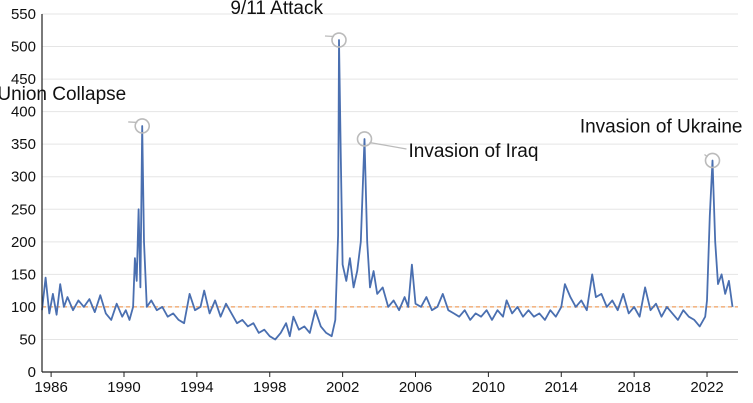  Describe the element at coordinates (23, 47) in the screenshot. I see `y-tick-label: 500` at that location.